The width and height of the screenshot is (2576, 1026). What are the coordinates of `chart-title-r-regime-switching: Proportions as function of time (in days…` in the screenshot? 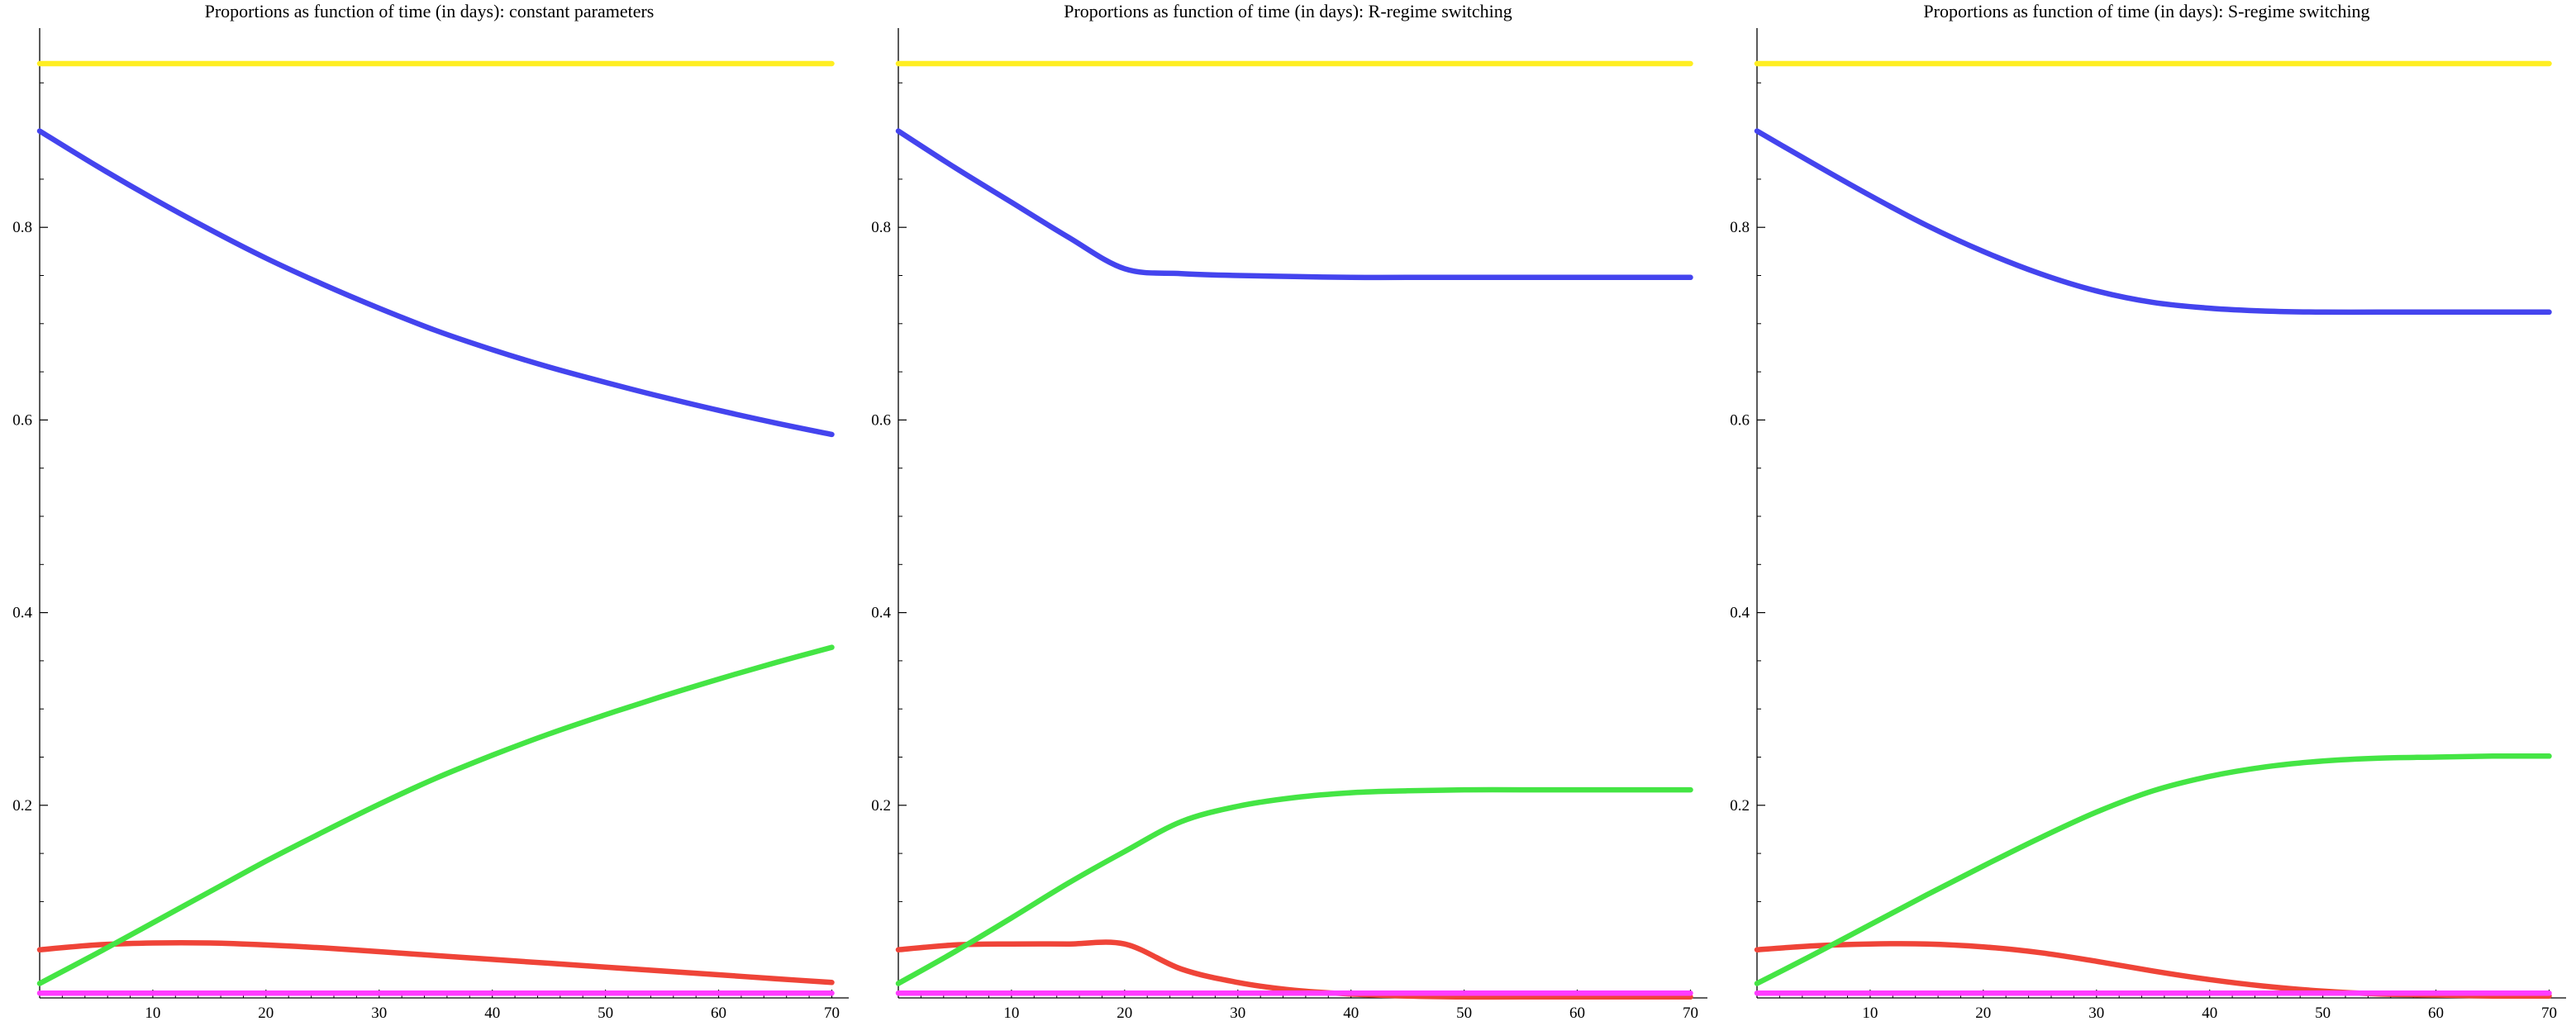 It's located at (1288, 11).